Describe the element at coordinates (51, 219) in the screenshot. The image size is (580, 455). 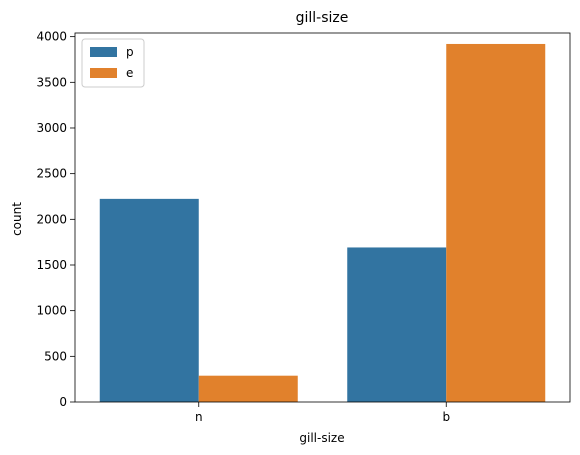
I see `y-tick-label: 2000` at that location.